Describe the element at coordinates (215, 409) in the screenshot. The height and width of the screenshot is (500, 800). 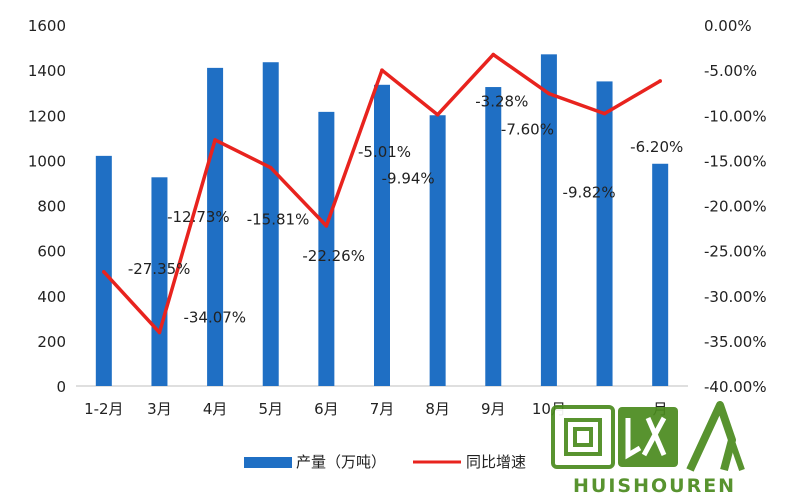
I see `x-tick-label: 4月` at that location.